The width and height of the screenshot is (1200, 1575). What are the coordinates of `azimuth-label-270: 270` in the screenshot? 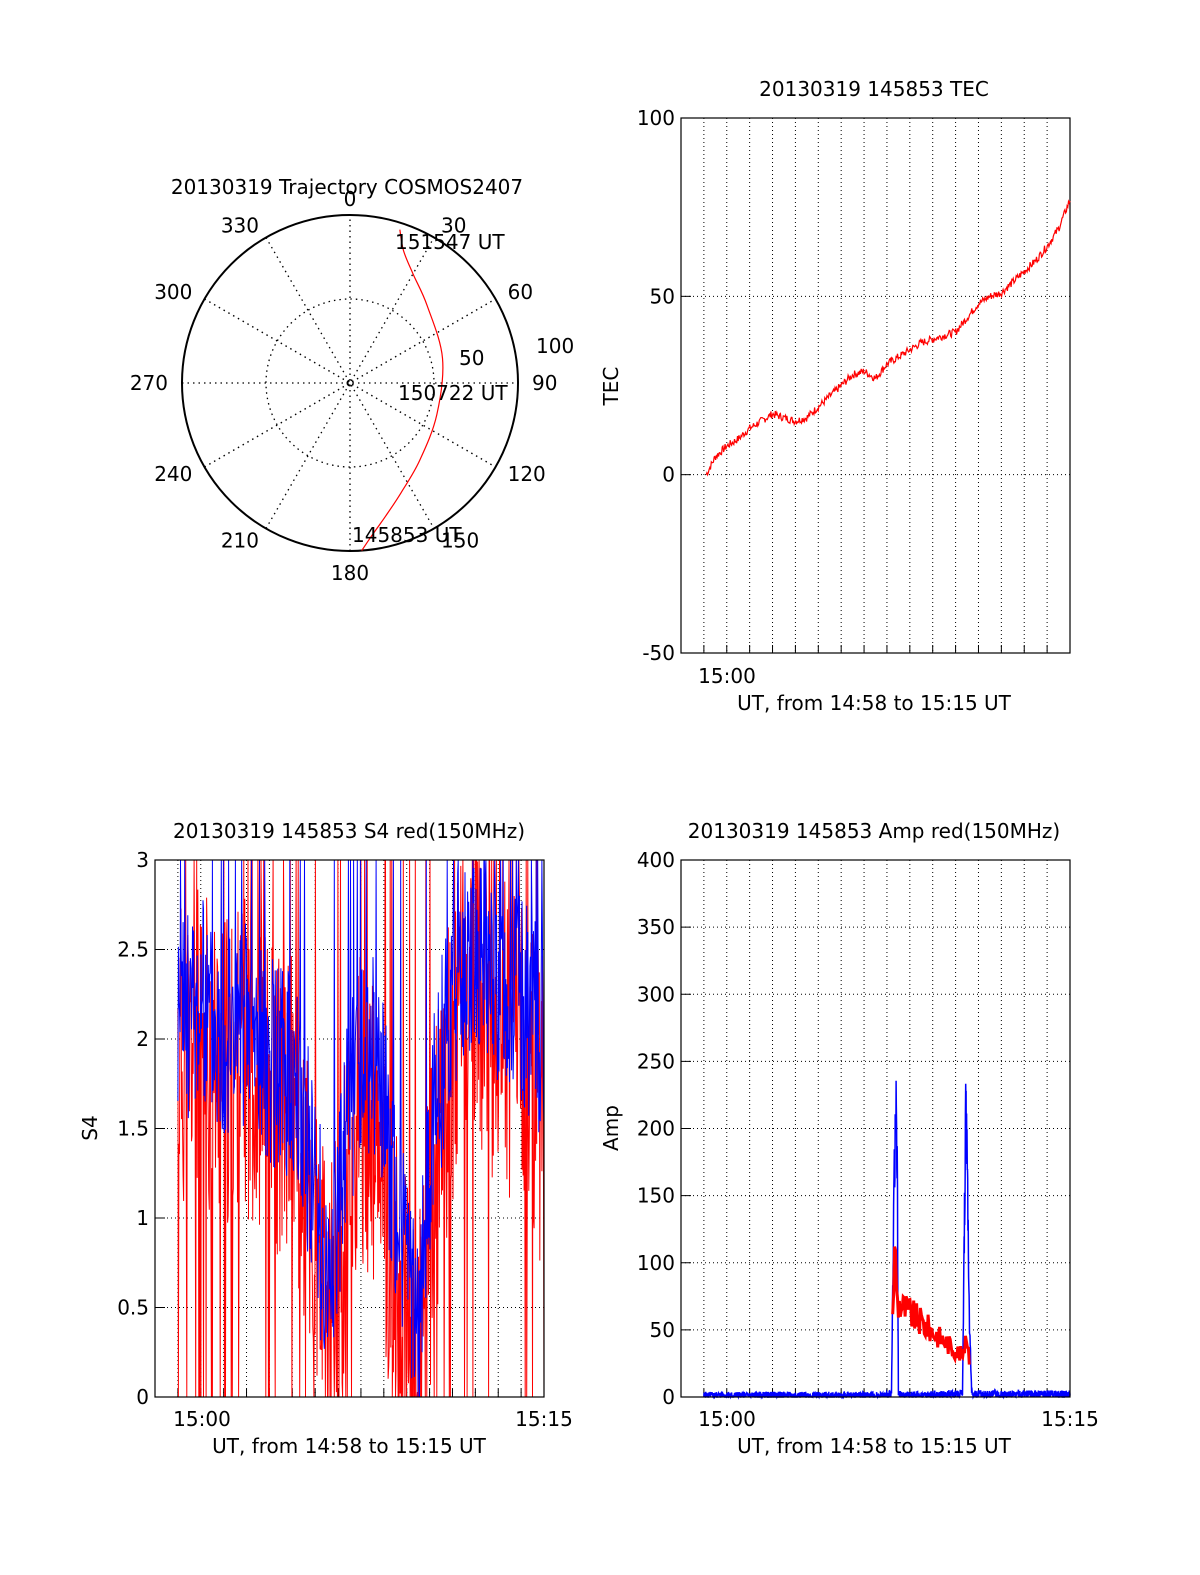 It's located at (149, 383).